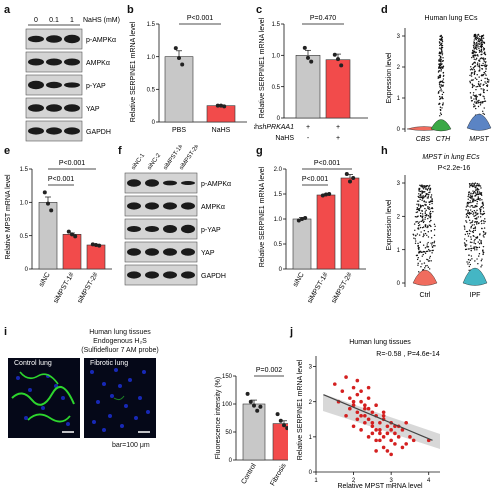 The width and height of the screenshot is (499, 491). Describe the element at coordinates (24, 204) in the screenshot. I see `y-tick-label: 1.0` at that location.